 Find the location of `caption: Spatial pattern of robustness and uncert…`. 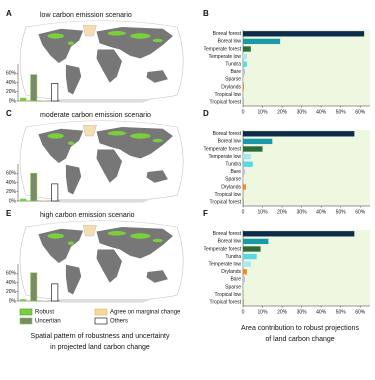

caption: Spatial pattern of robustness and uncert… is located at coordinates (100, 336).